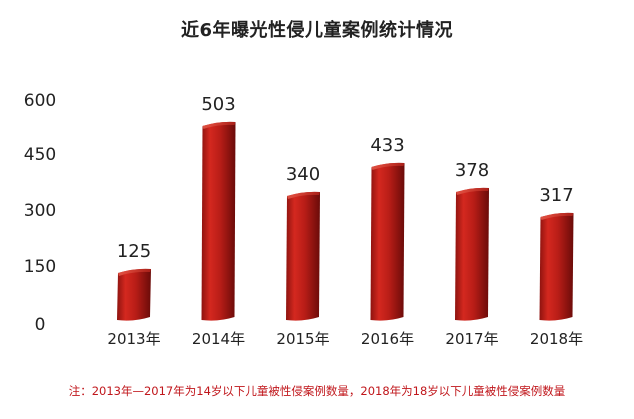 The width and height of the screenshot is (634, 419). What do you see at coordinates (556, 195) in the screenshot?
I see `data-label-2018年: 317` at bounding box center [556, 195].